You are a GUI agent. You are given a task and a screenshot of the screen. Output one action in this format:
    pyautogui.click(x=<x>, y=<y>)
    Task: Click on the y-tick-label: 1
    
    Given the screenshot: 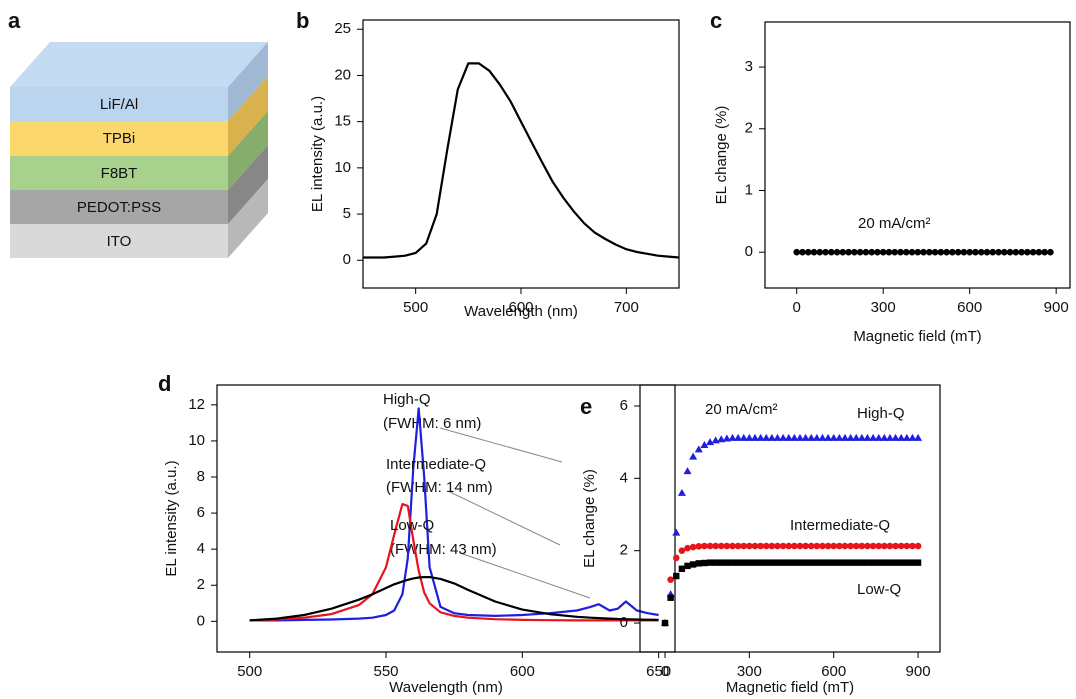 What is the action you would take?
    pyautogui.click(x=749, y=189)
    